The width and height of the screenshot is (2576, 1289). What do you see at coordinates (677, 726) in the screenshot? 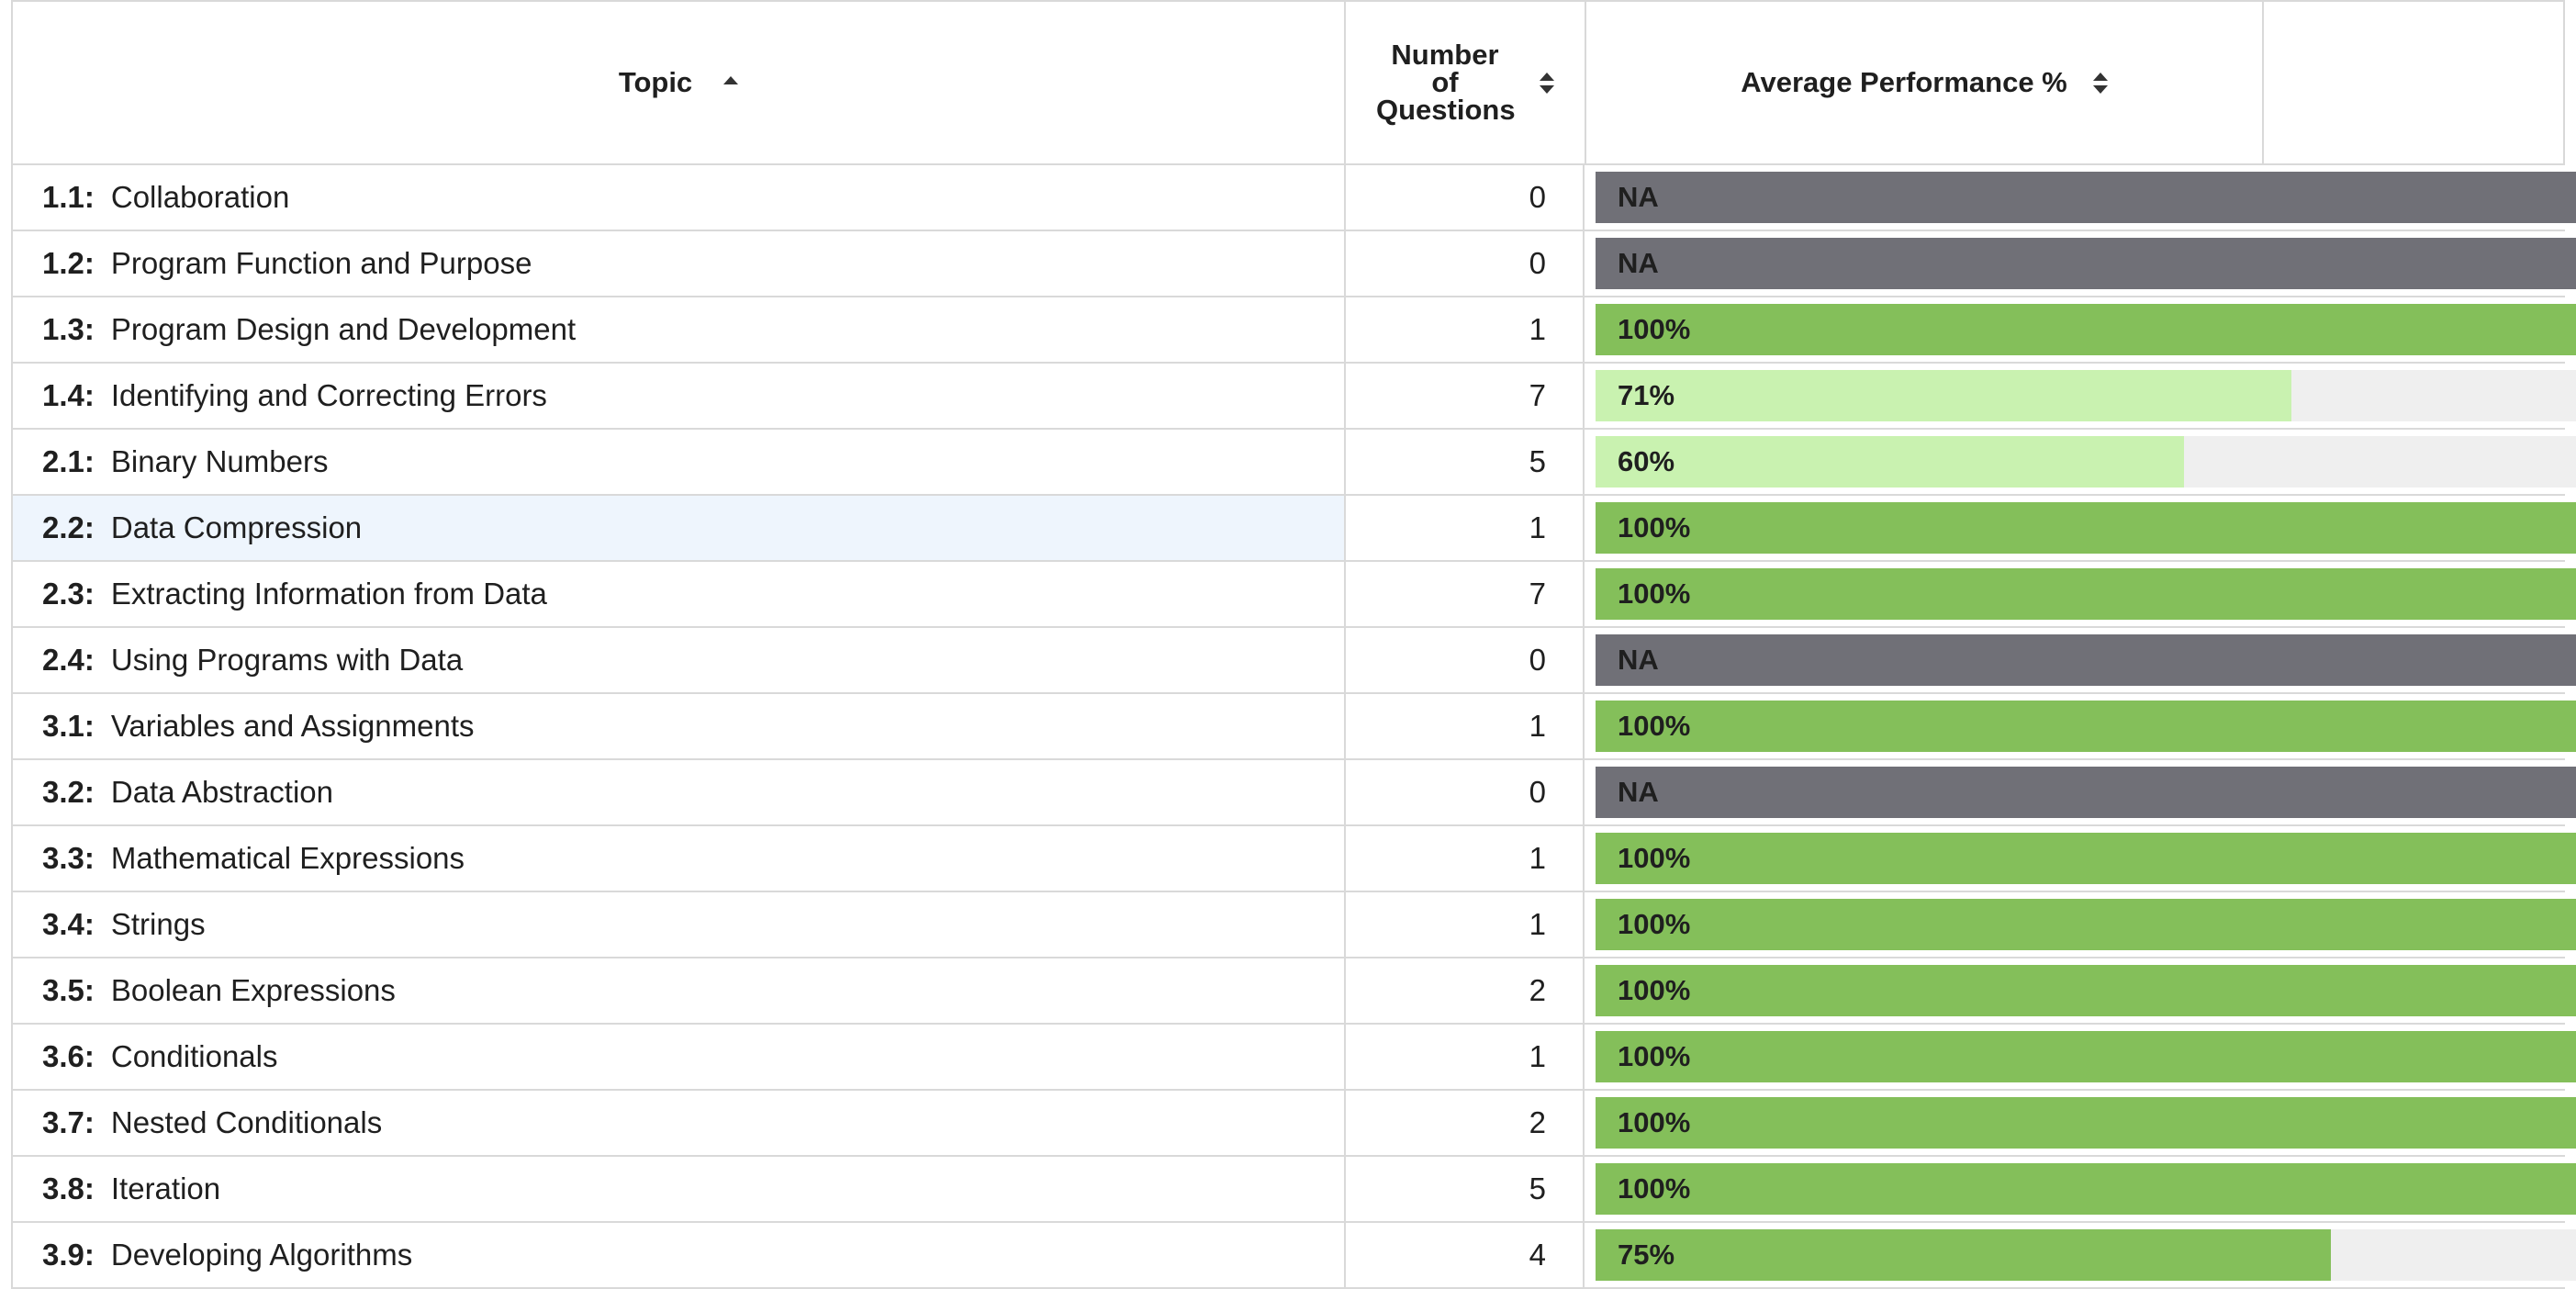
I see `topic-cell: 3.1: Variables and Assignments` at bounding box center [677, 726].